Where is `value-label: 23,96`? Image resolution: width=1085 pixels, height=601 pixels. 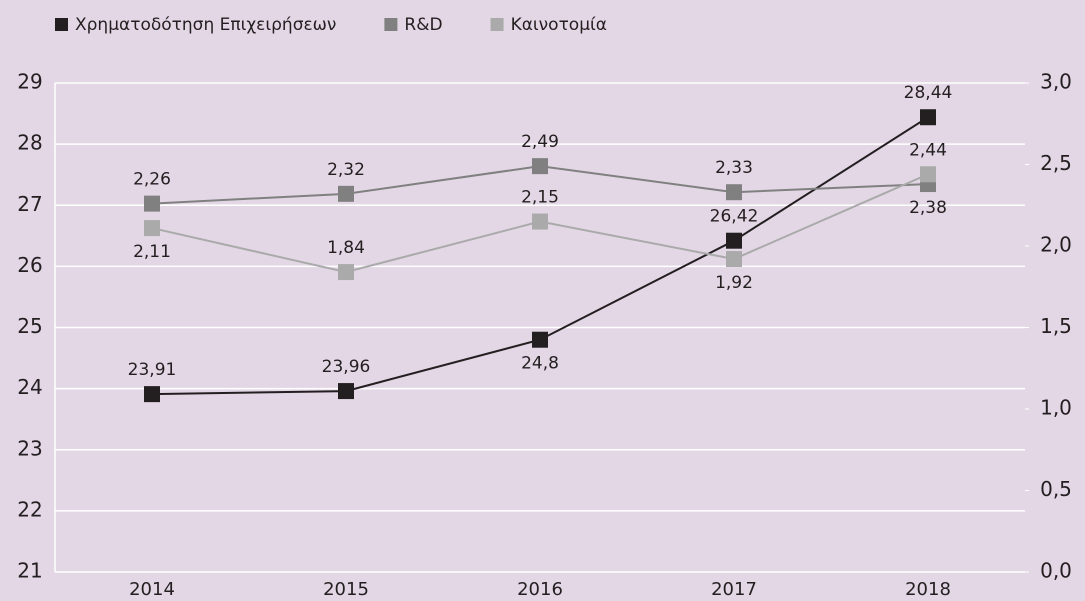
value-label: 23,96 is located at coordinates (346, 367).